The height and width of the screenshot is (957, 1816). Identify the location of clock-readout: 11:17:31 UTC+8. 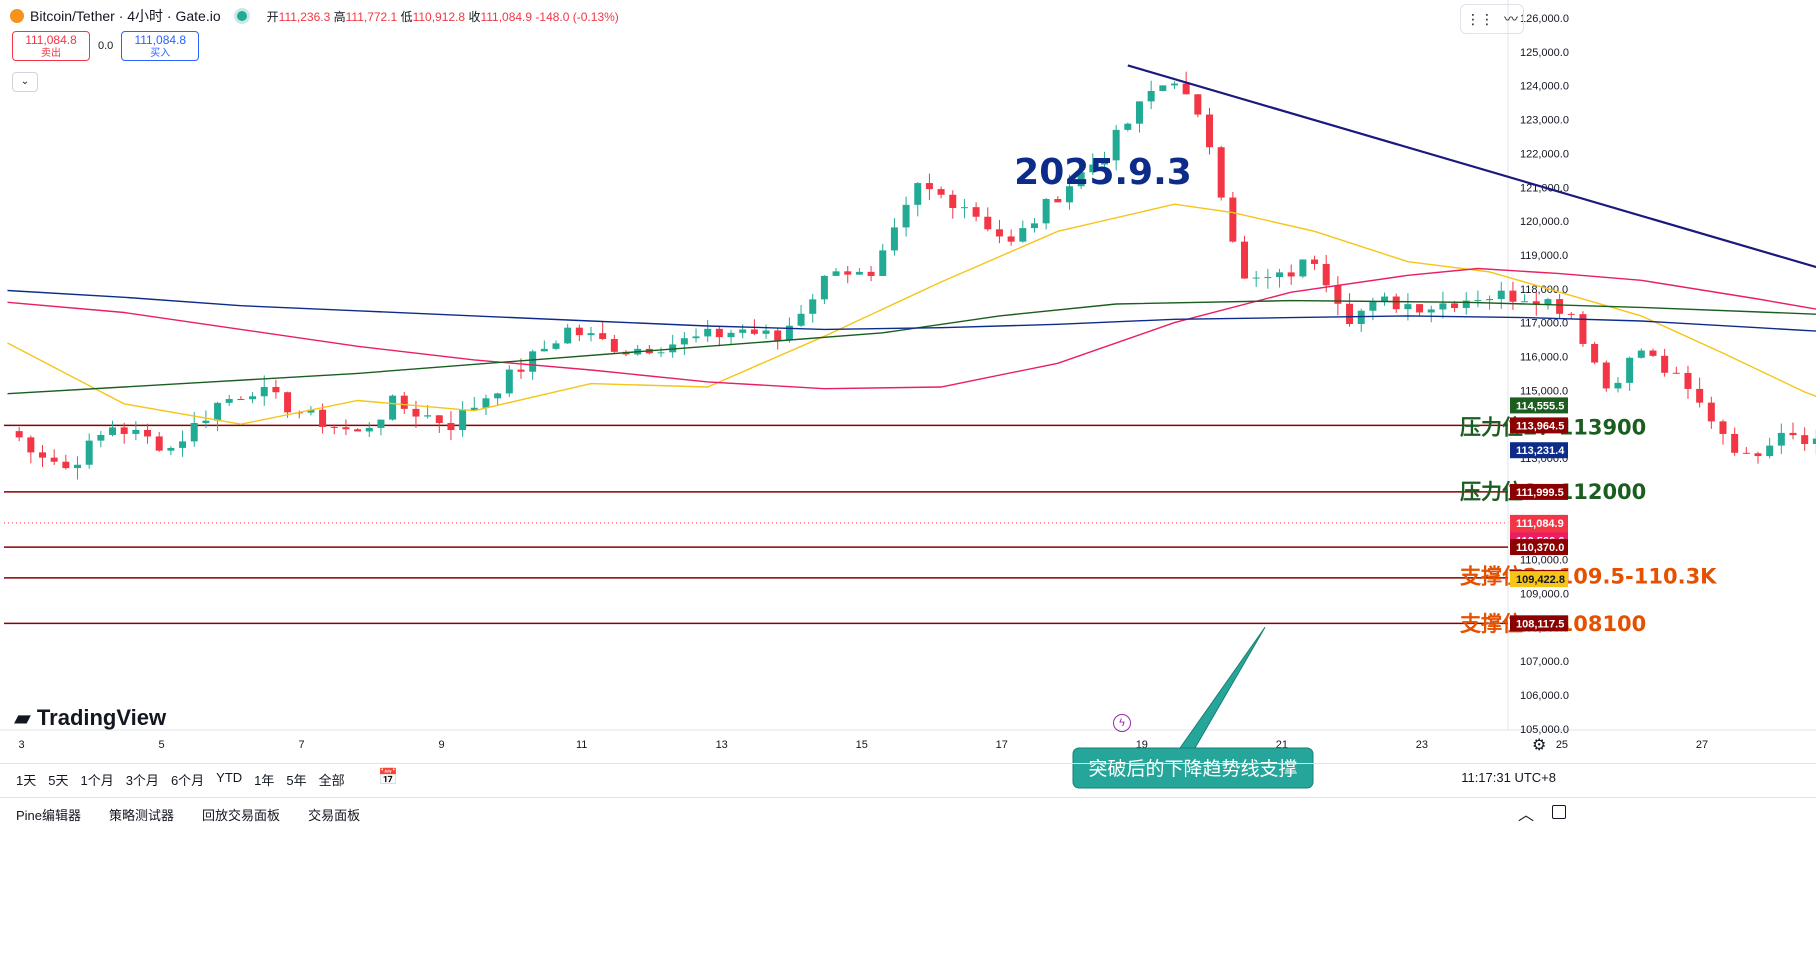
(1508, 777).